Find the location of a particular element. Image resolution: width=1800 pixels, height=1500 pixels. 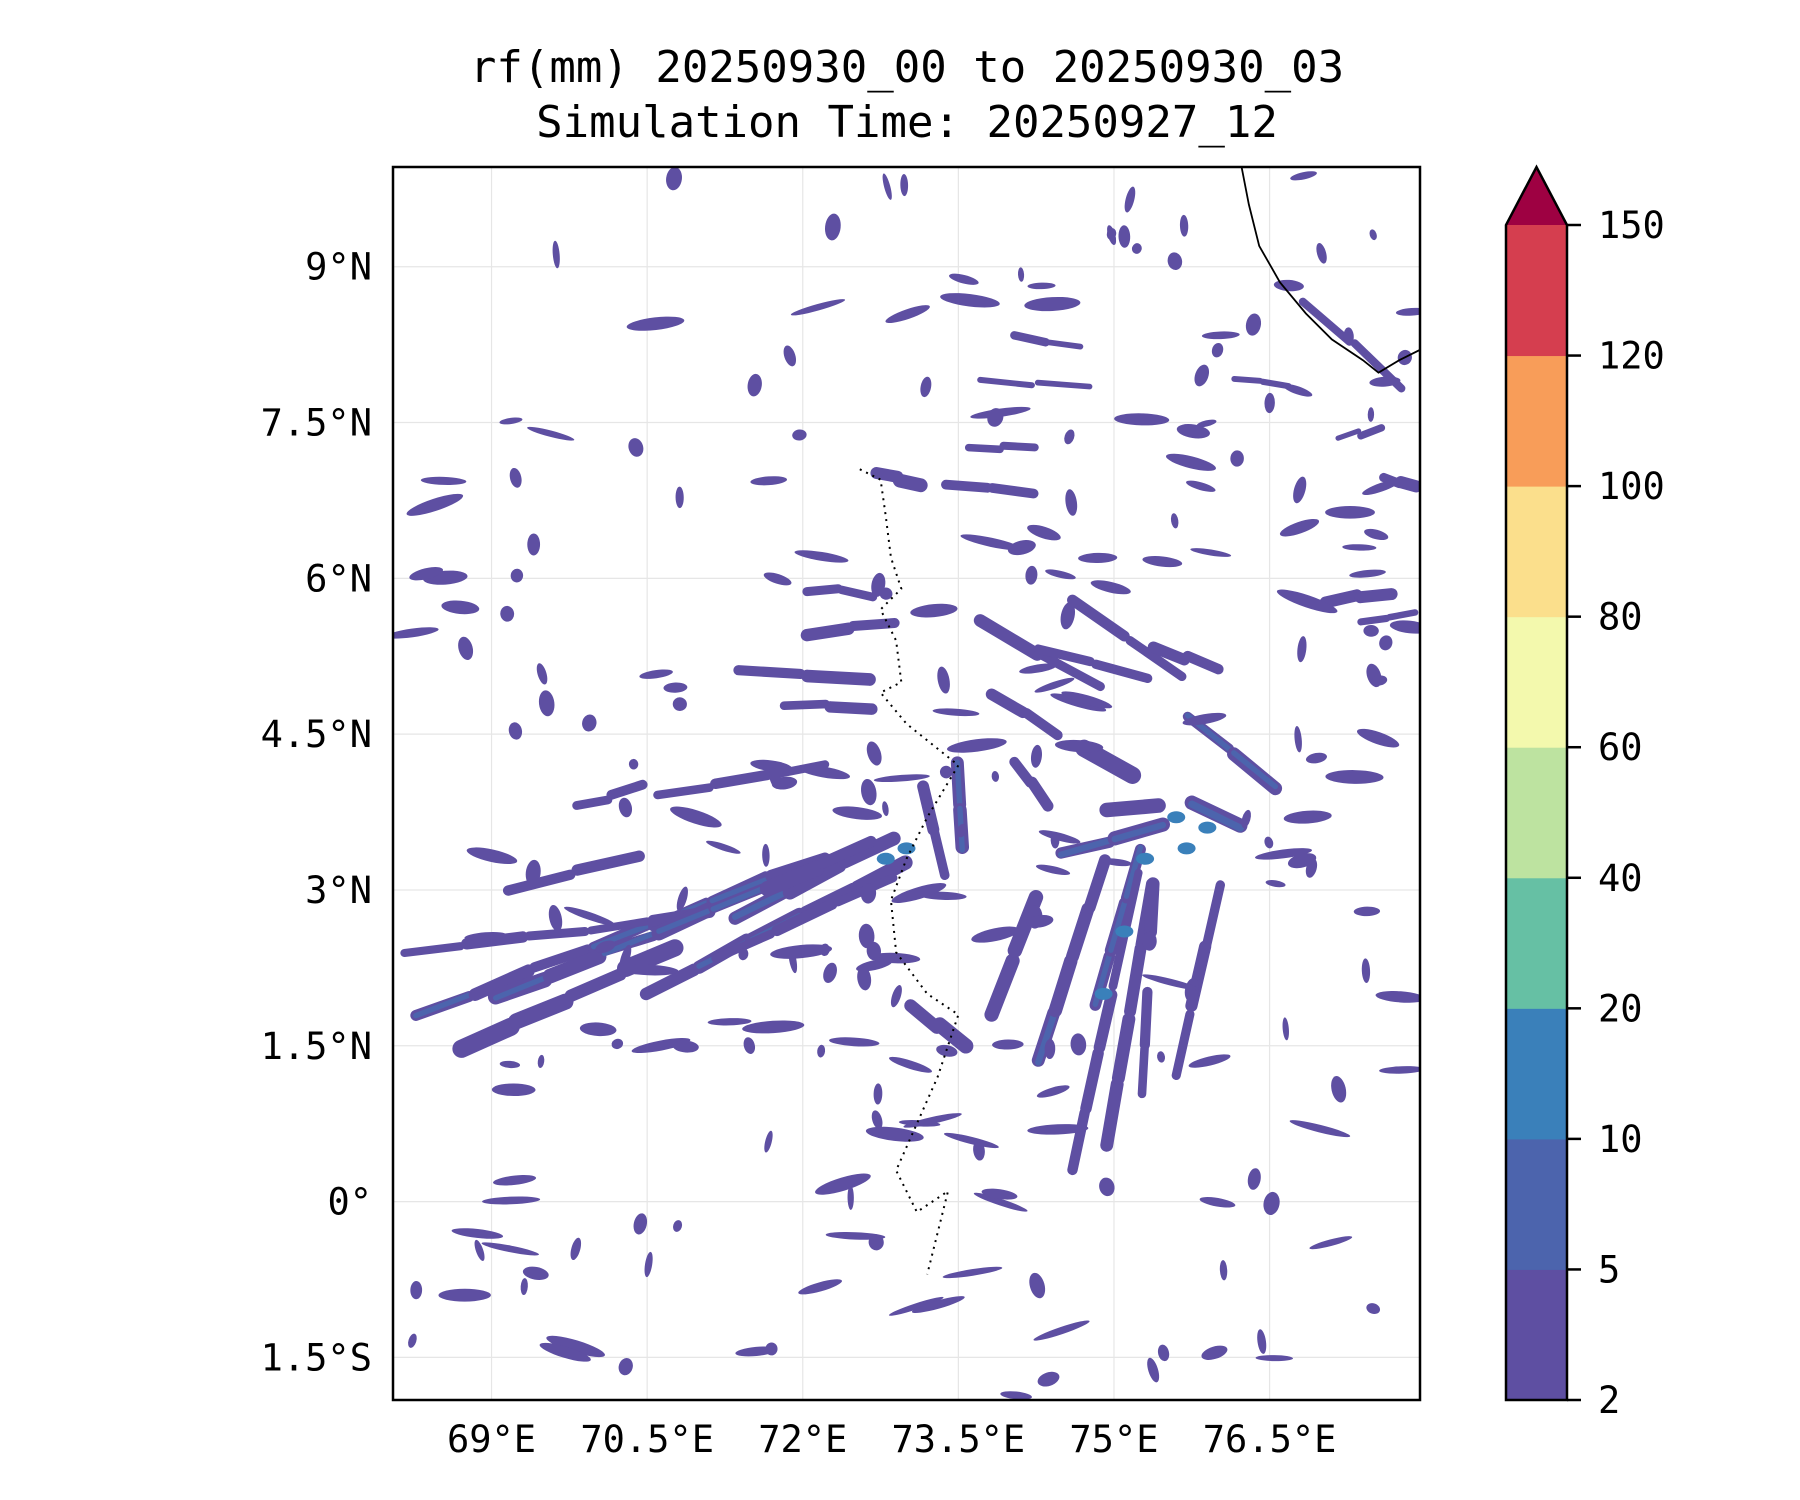

colorbar-extend-triangle is located at coordinates (1536, 196).